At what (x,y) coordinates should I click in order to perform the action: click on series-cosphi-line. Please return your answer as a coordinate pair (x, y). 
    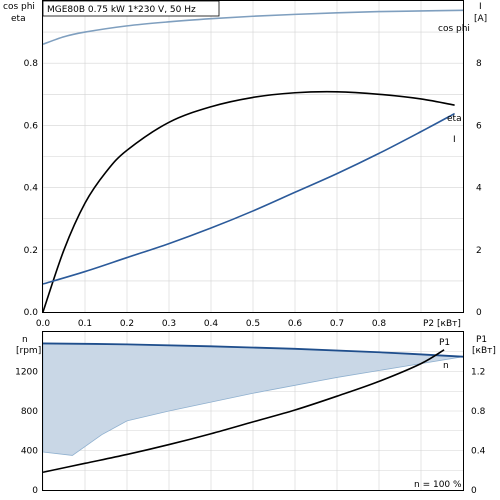
    Looking at the image, I should click on (253, 27).